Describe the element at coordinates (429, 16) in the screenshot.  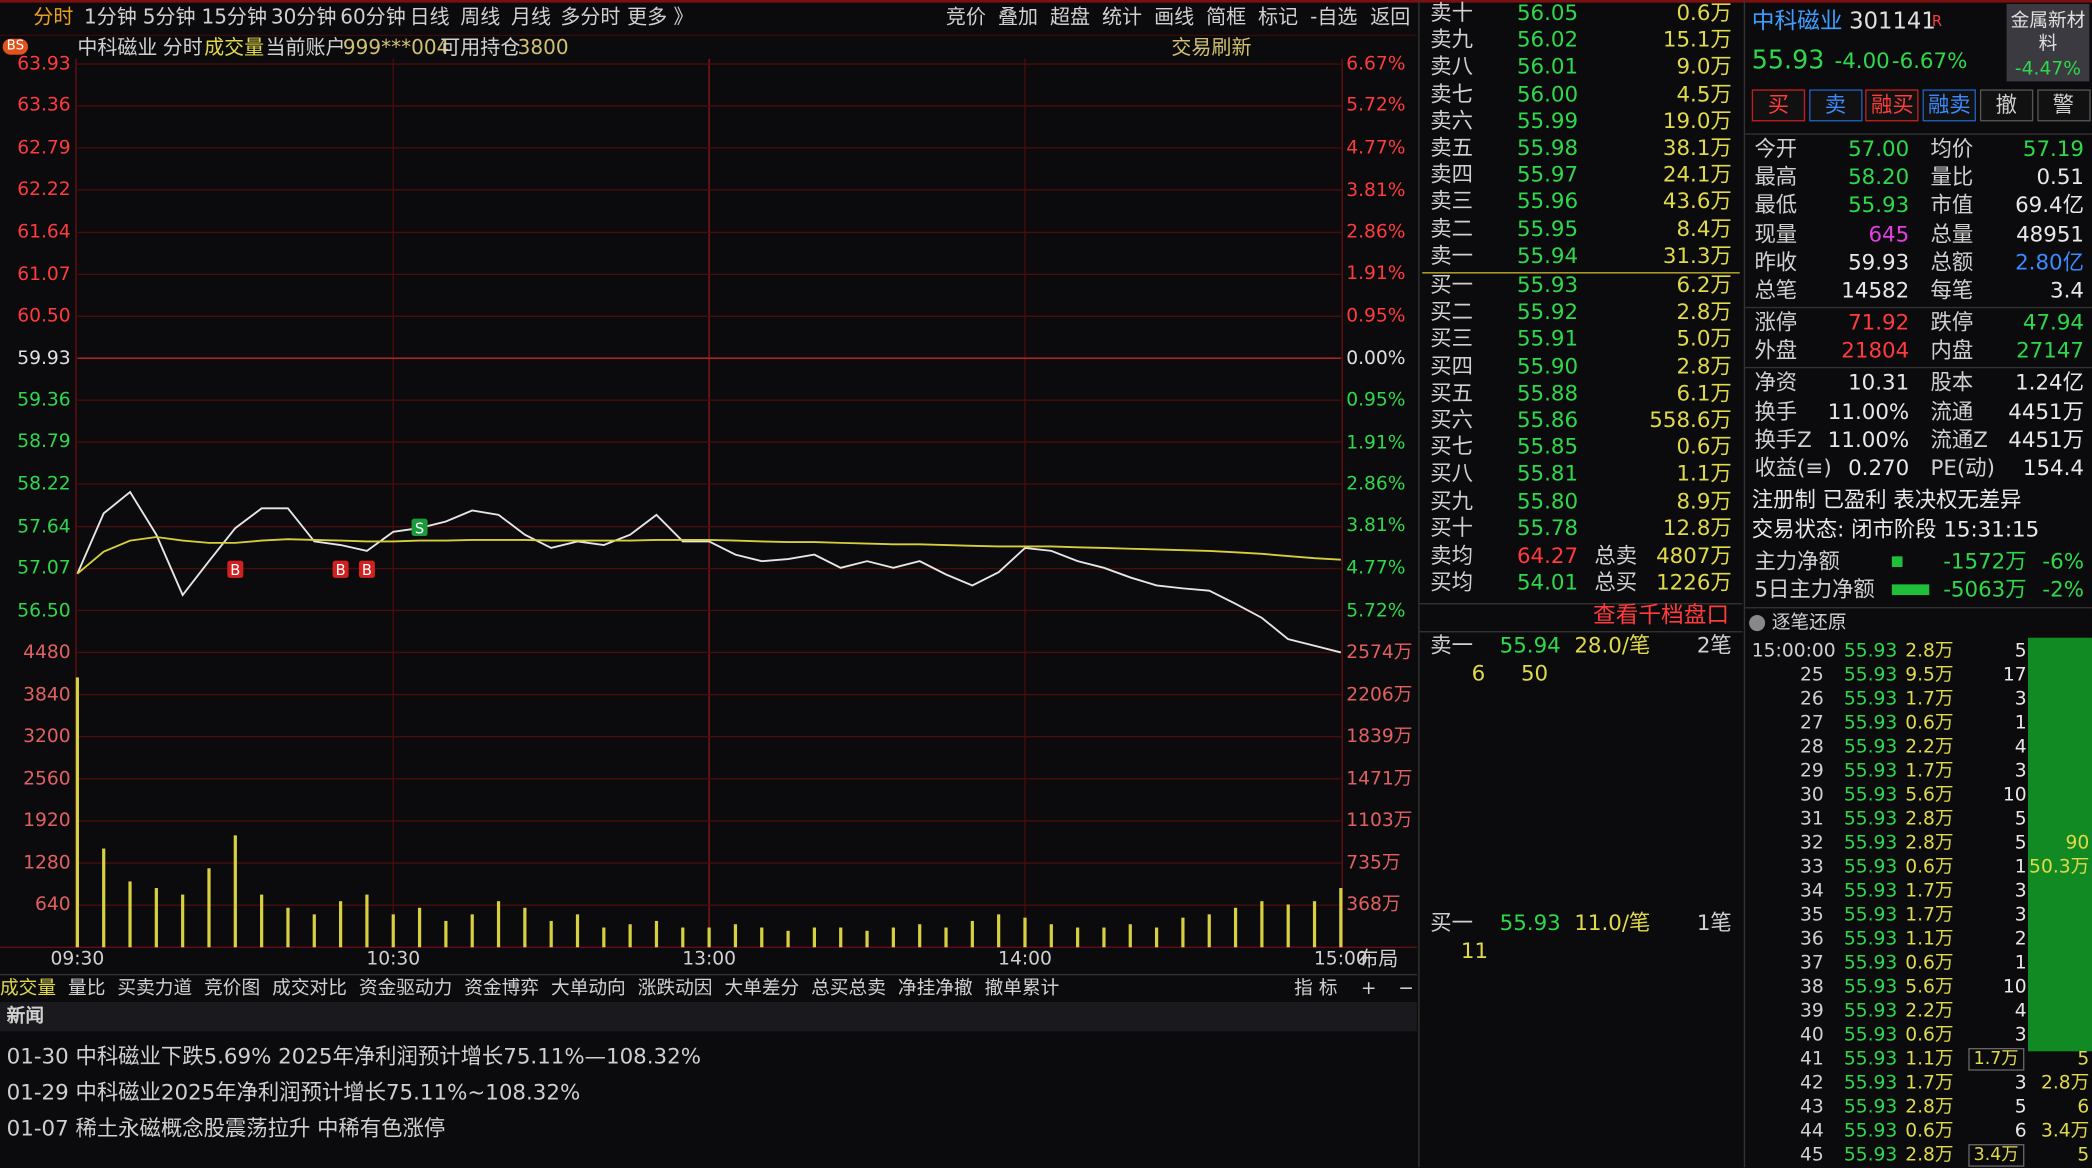
I see `period-tab: 日线` at that location.